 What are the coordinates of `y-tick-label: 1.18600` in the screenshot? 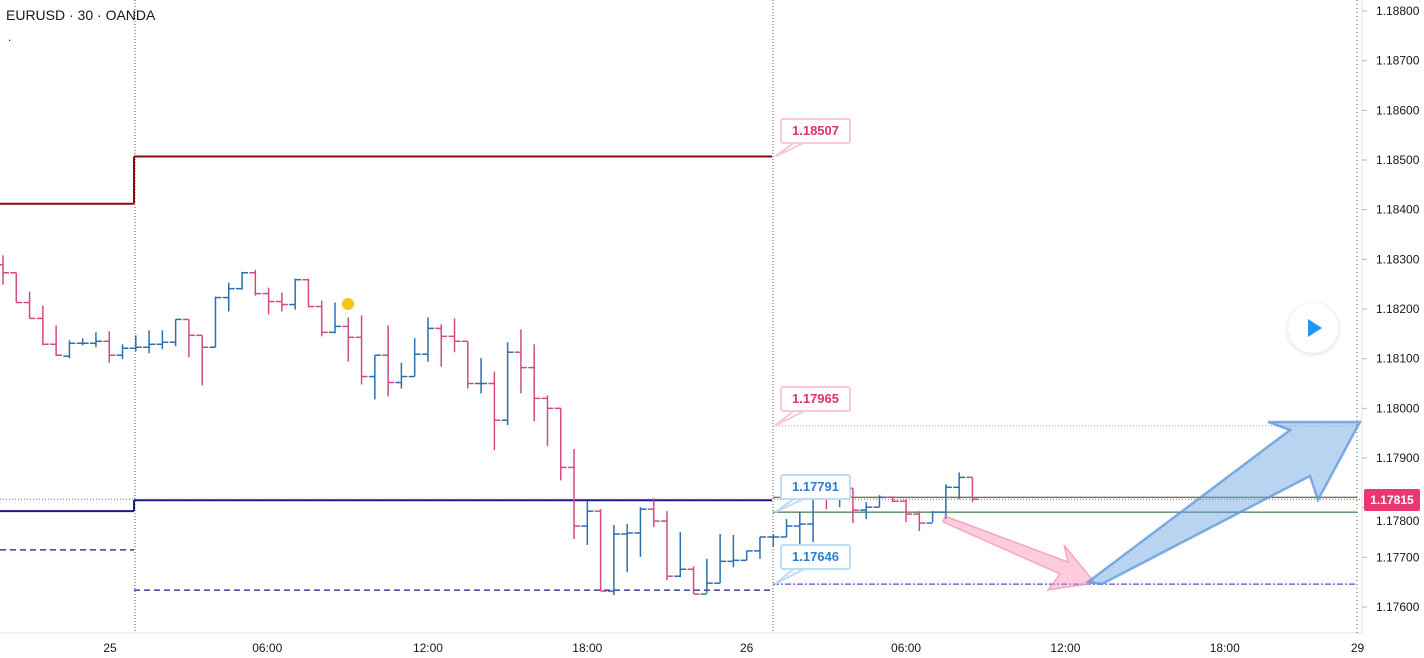 It's located at (1398, 110).